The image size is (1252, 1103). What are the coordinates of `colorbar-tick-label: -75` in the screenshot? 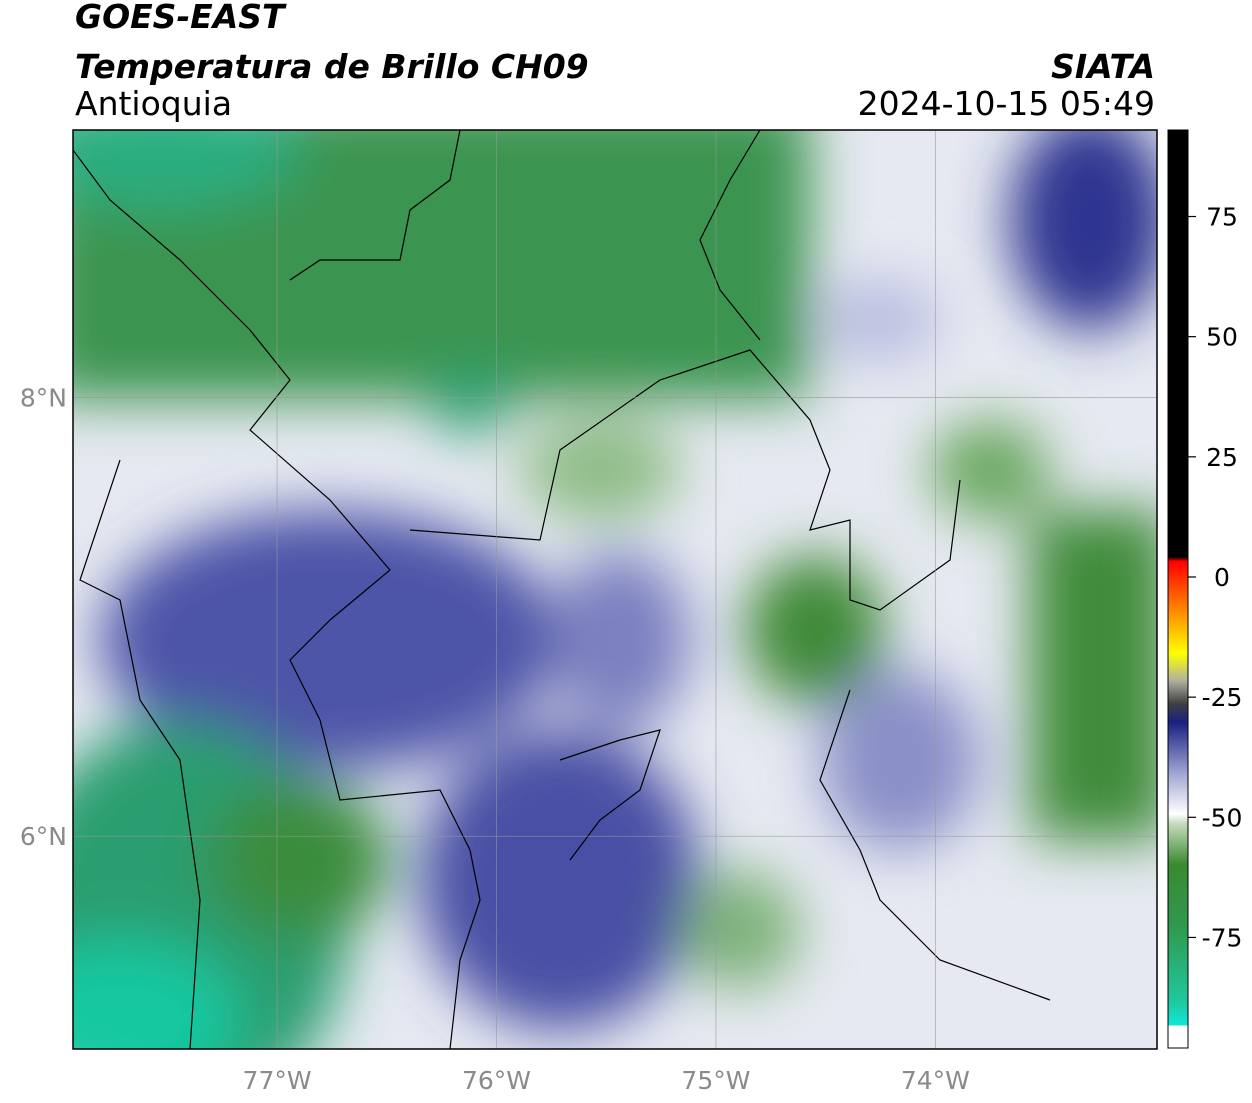 It's located at (1222, 937).